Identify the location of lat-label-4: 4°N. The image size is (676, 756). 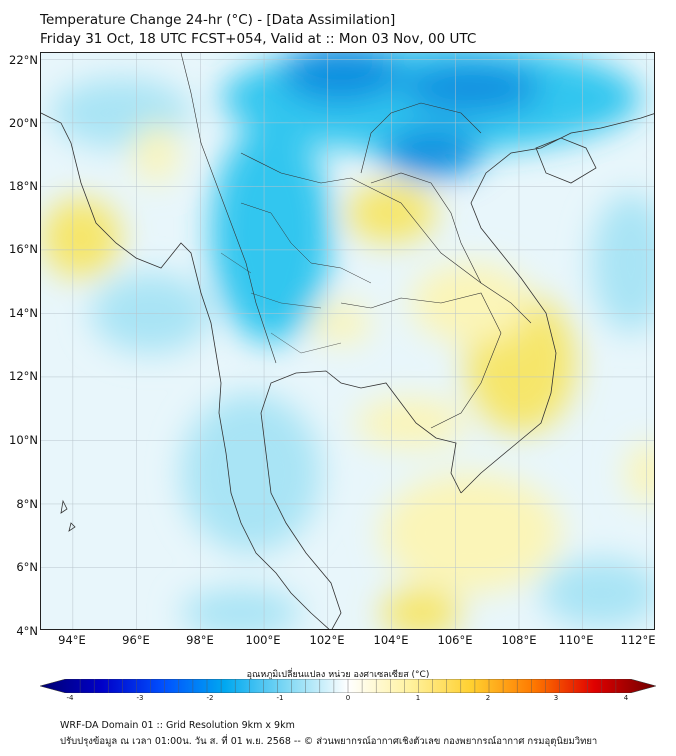
(27, 631).